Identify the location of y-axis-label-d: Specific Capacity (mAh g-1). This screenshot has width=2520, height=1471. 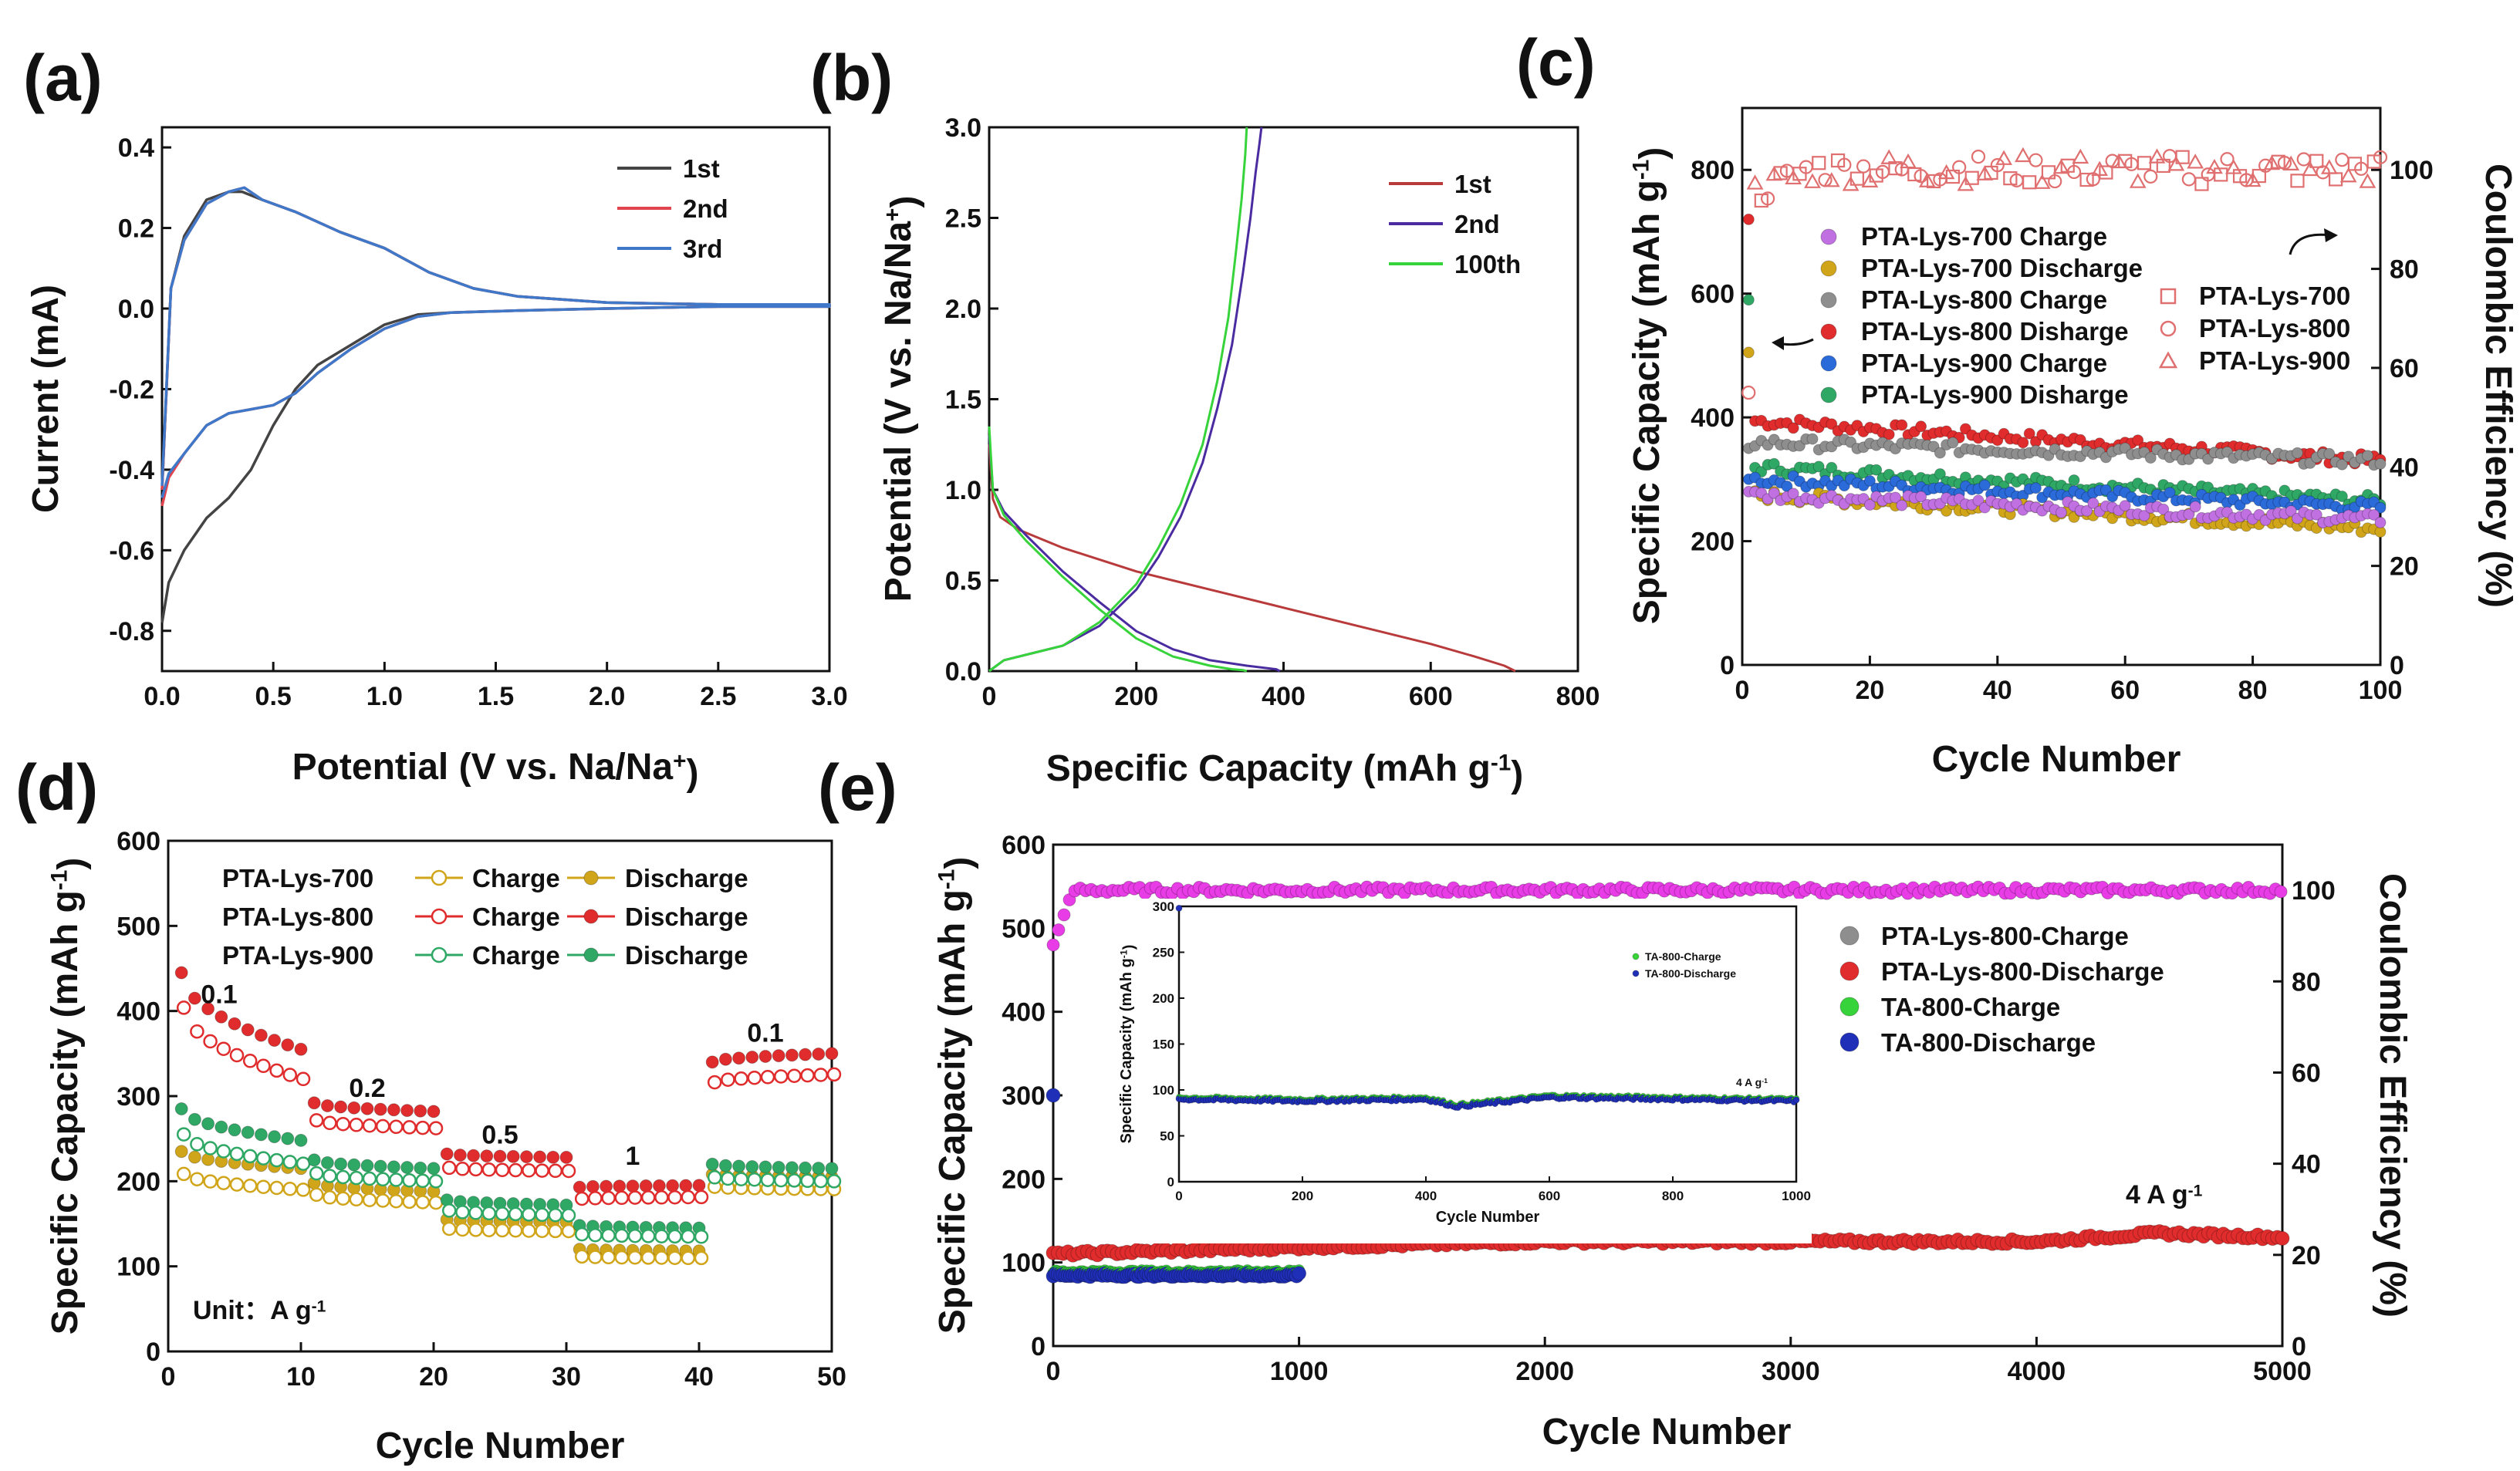
(68, 1096).